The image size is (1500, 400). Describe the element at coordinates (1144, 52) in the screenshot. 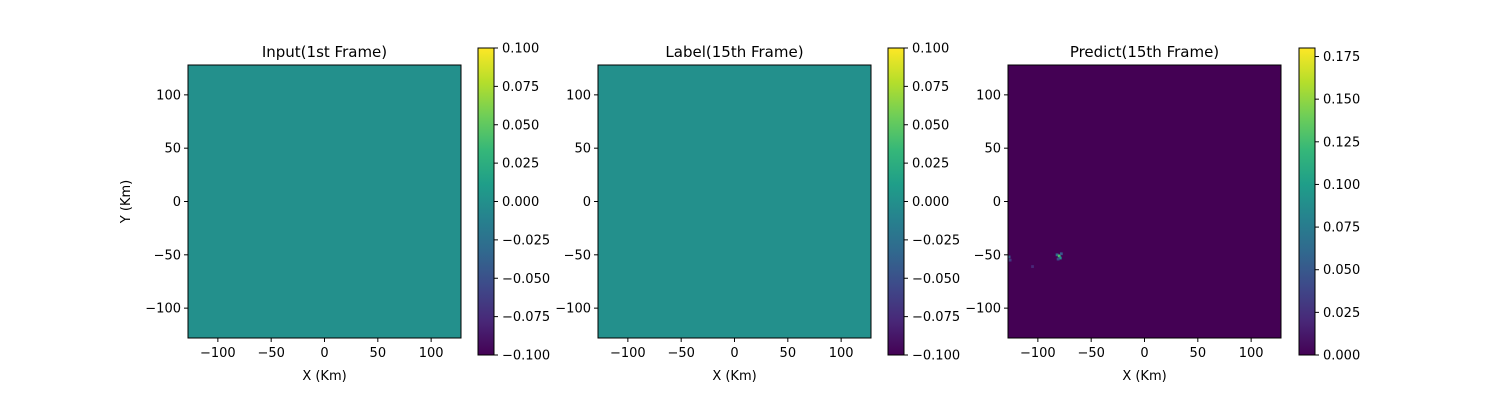

I see `chart-title: Predict(15th Frame)` at that location.